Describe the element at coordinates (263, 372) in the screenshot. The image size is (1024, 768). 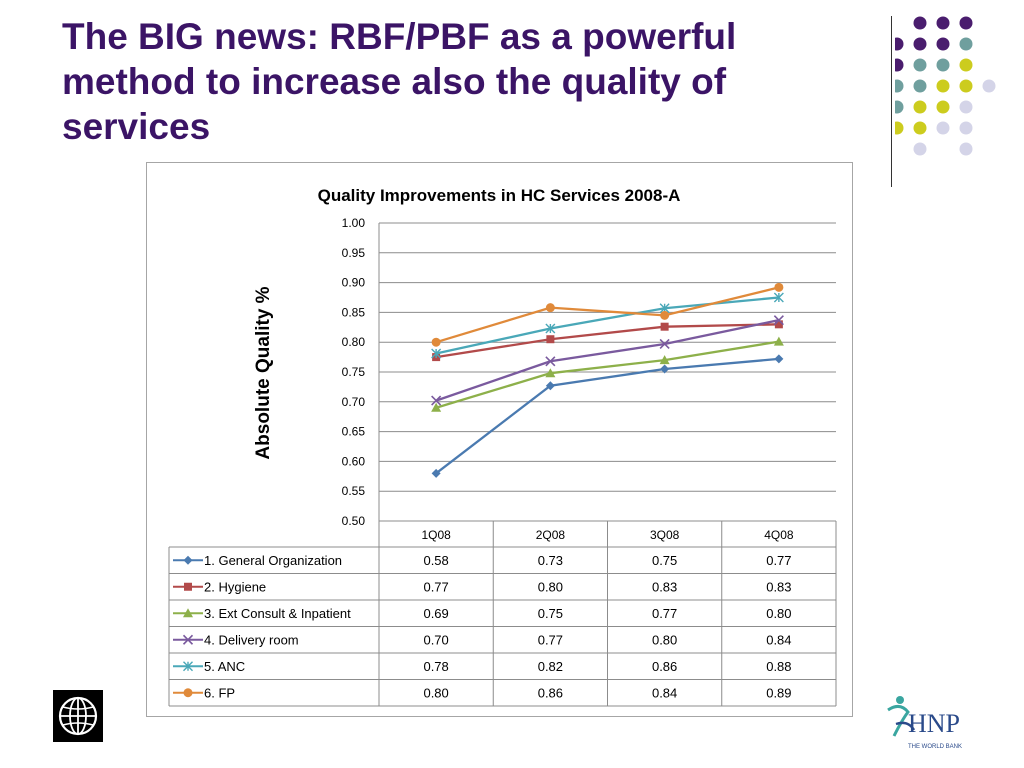
I see `y-axis-label: Absolute Quality %` at that location.